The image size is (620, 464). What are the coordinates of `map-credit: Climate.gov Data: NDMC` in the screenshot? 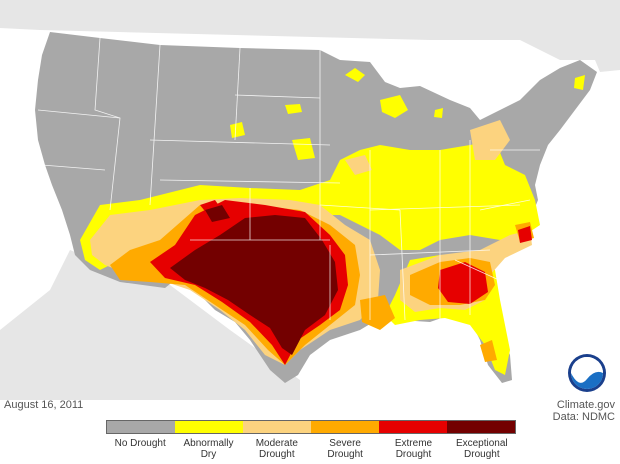 It's located at (584, 411).